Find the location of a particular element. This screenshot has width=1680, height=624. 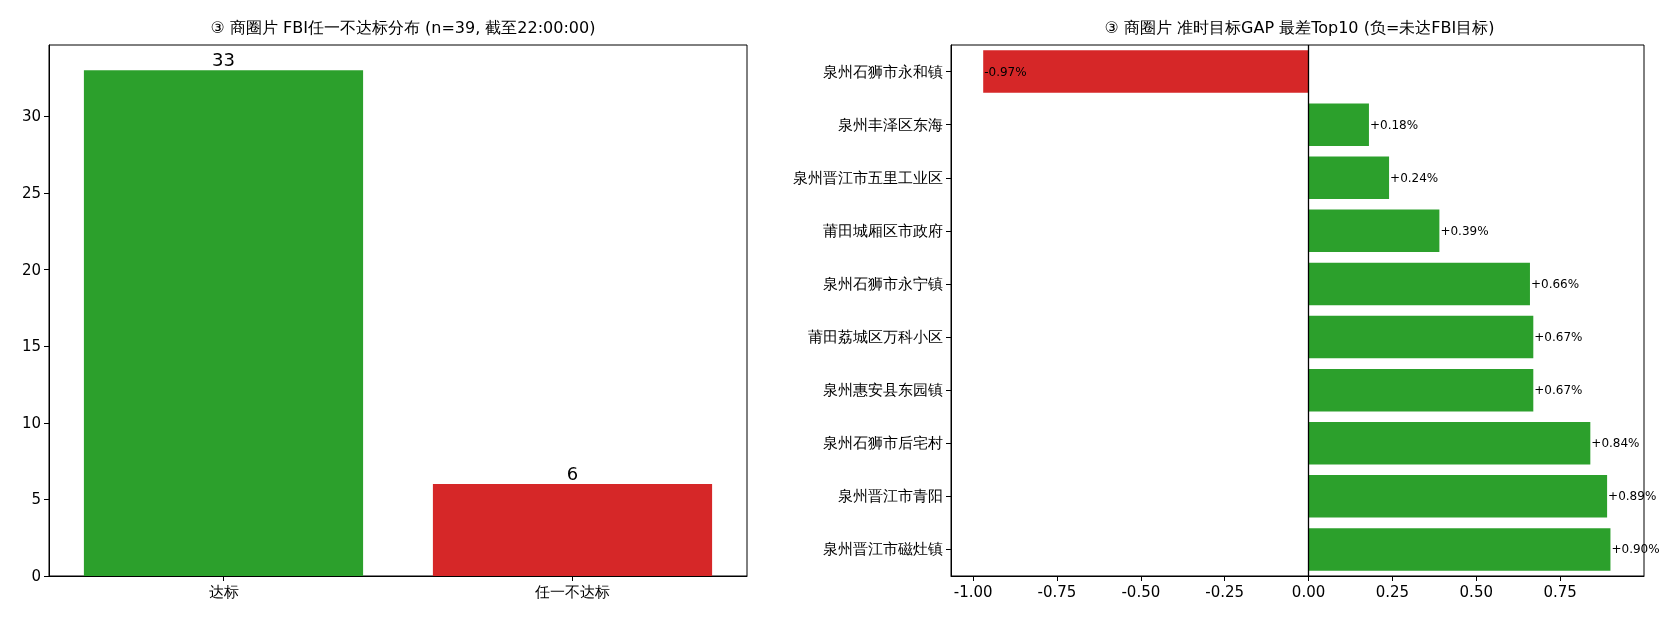

y-tick-label: 泉州晋江市青阳 is located at coordinates (890, 496).